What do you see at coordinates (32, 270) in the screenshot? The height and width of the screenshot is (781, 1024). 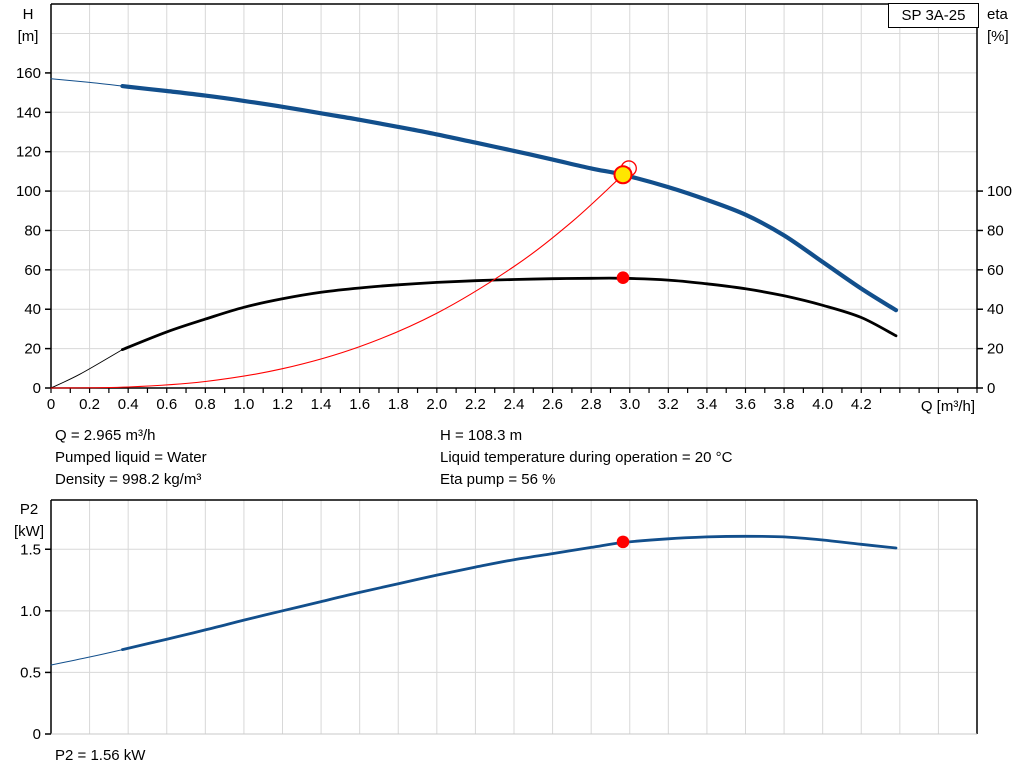 I see `y-tick-label: 60` at bounding box center [32, 270].